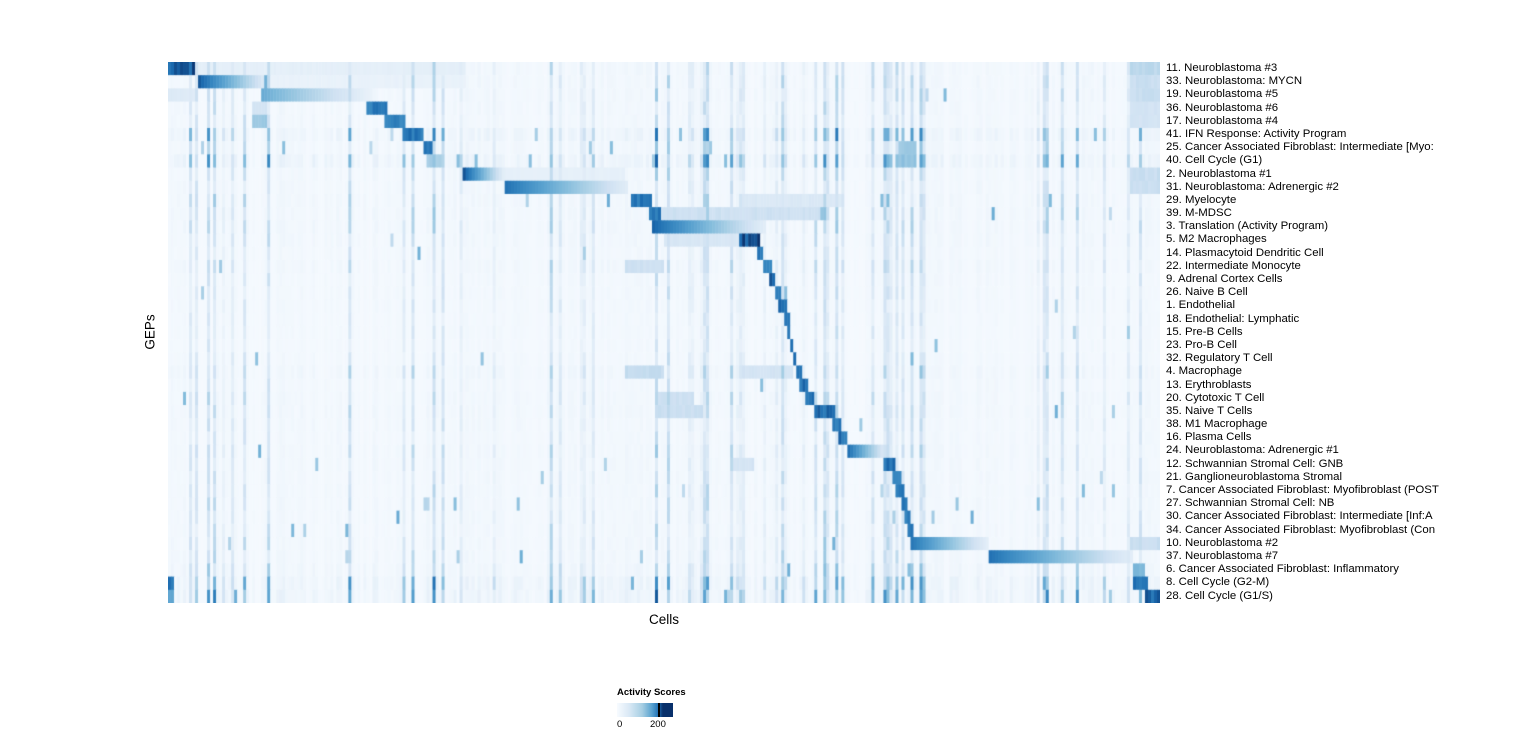 This screenshot has height=743, width=1540. I want to click on row-label: 27. Schwannian Stromal Cell: NB, so click(1250, 503).